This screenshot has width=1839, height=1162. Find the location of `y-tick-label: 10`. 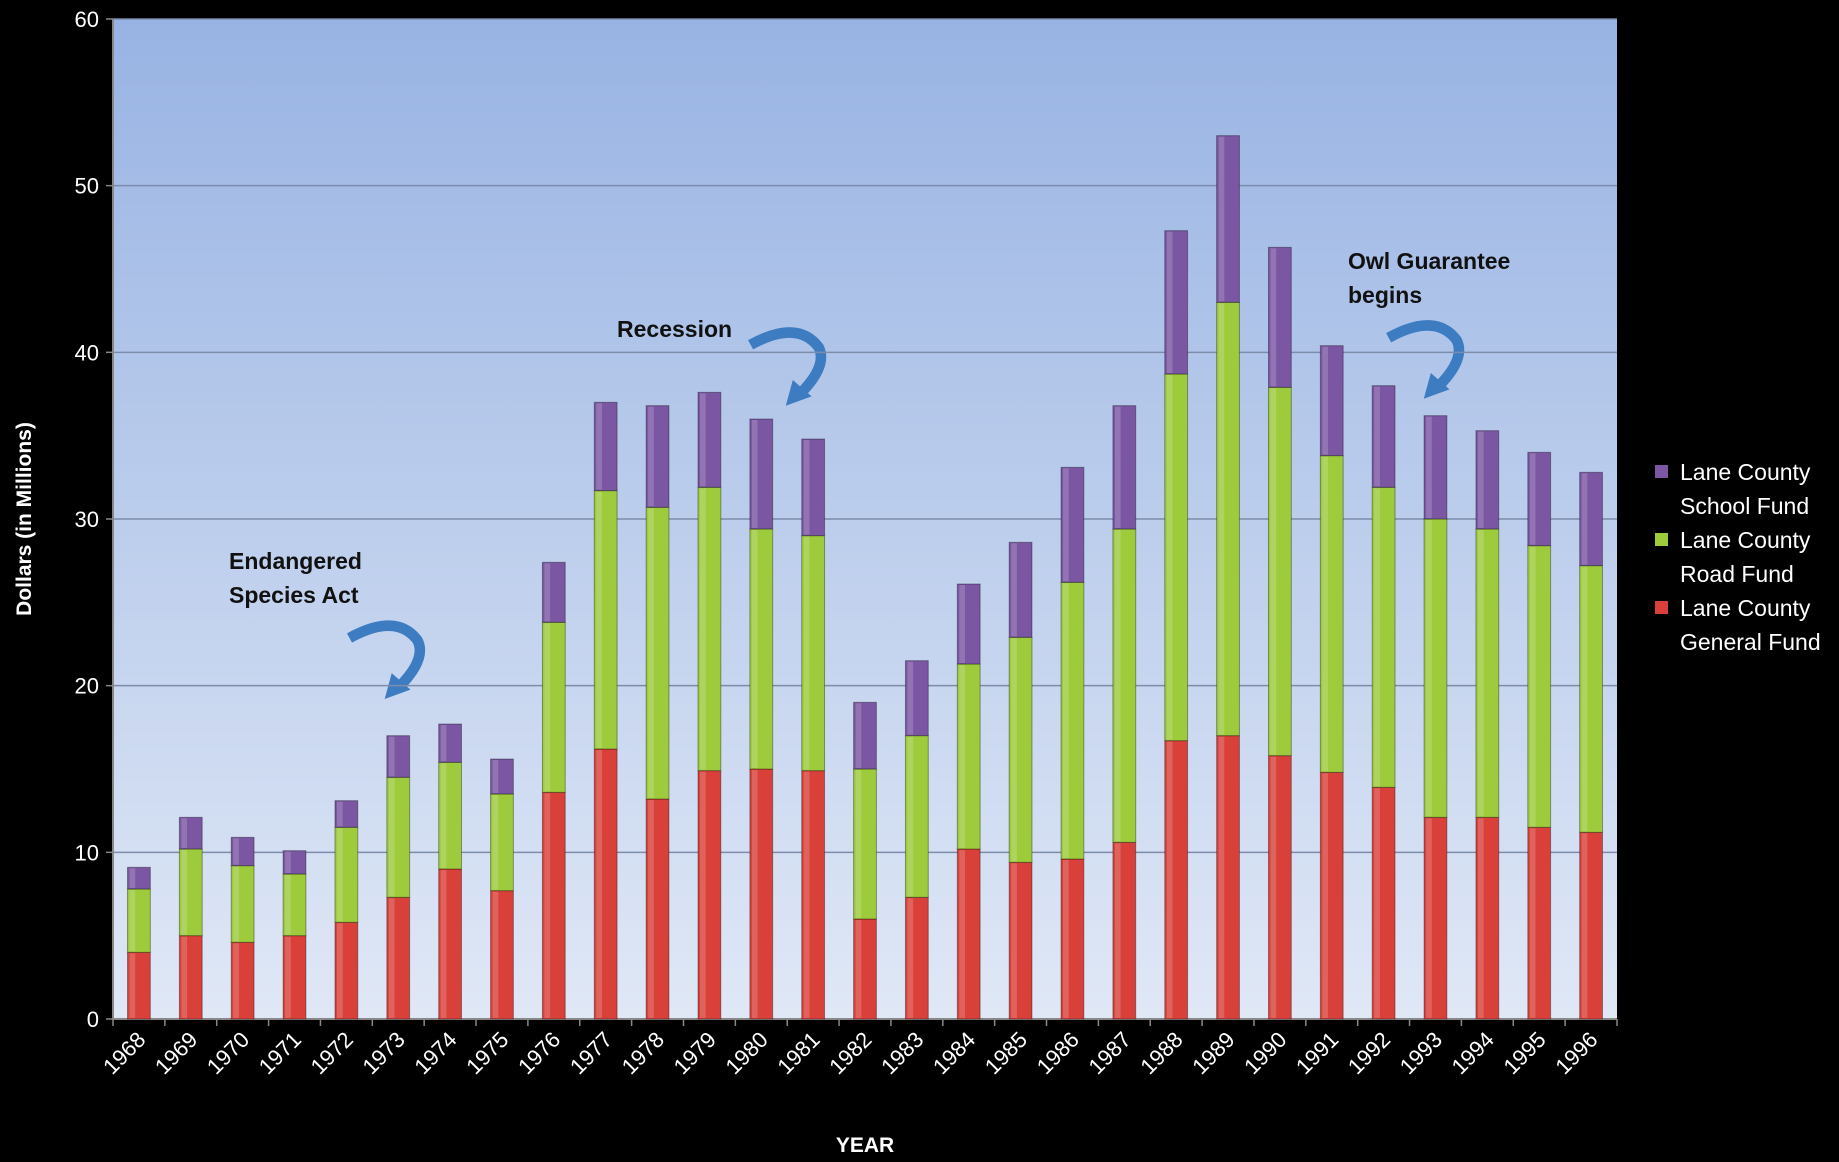

y-tick-label: 10 is located at coordinates (87, 852).